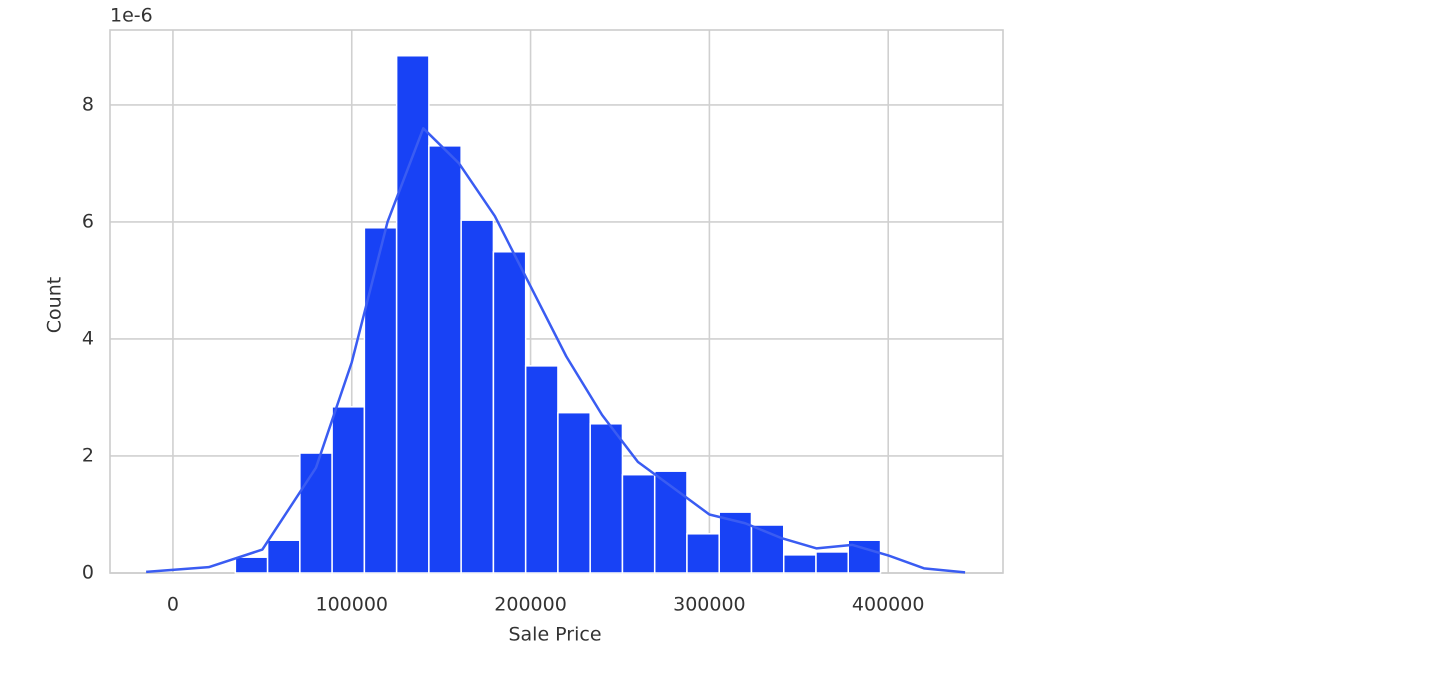  What do you see at coordinates (530, 605) in the screenshot?
I see `x-tick-label: 200000` at bounding box center [530, 605].